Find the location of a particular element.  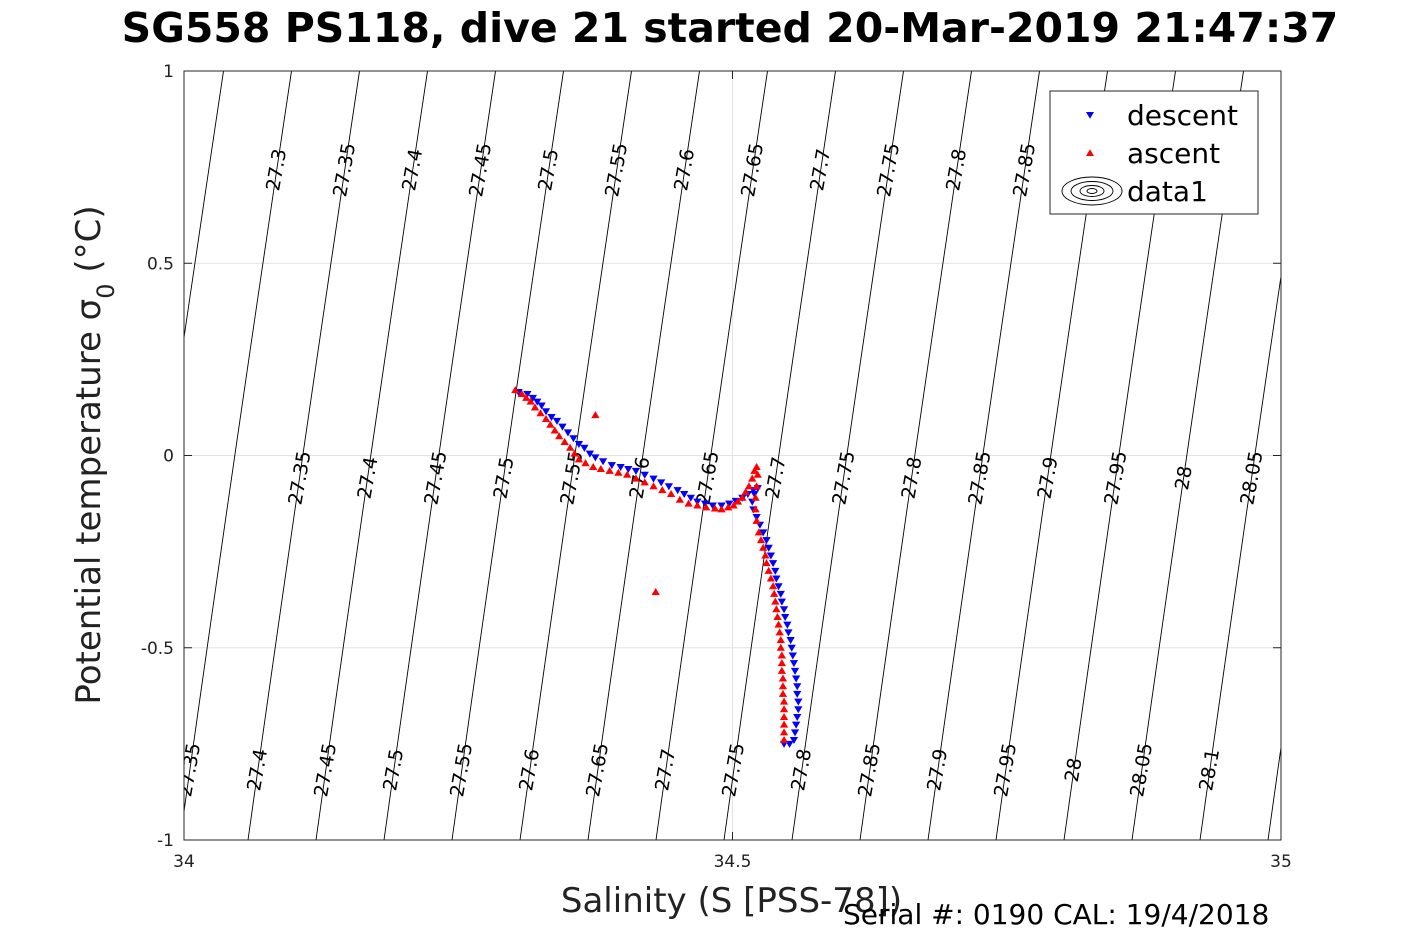

series-descent is located at coordinates (658, 568).